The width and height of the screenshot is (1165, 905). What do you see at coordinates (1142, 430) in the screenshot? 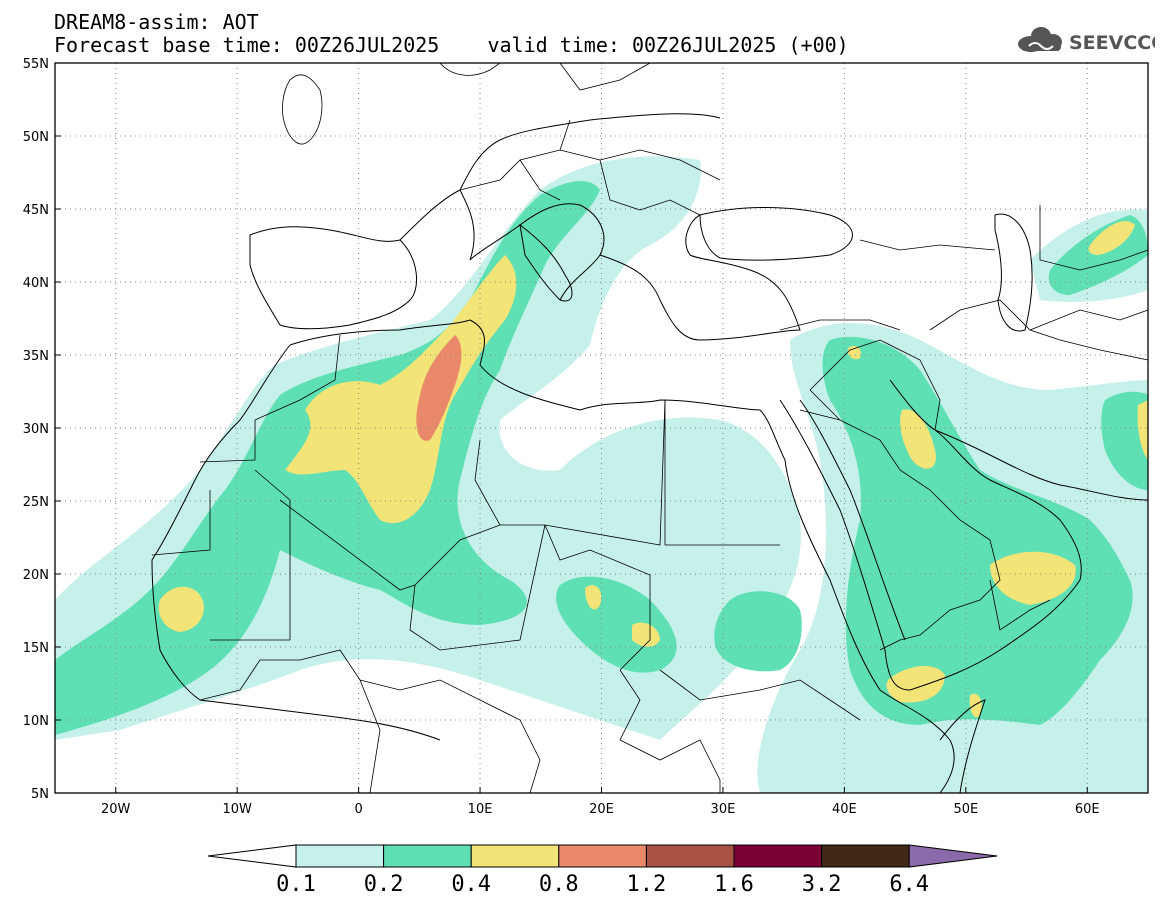
I see `aot-area-iran-yellow` at bounding box center [1142, 430].